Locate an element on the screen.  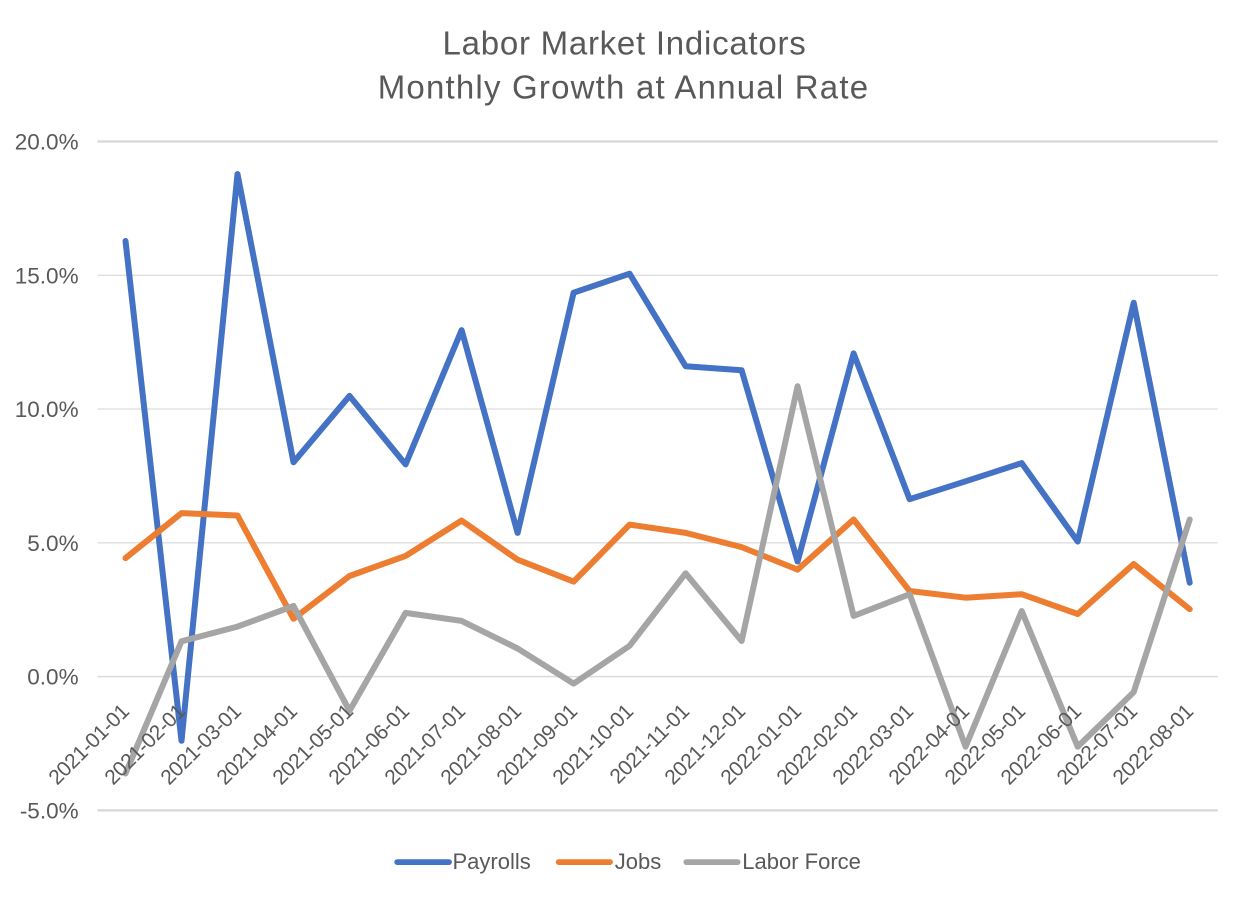
svg-text: 20.0% is located at coordinates (47, 142).